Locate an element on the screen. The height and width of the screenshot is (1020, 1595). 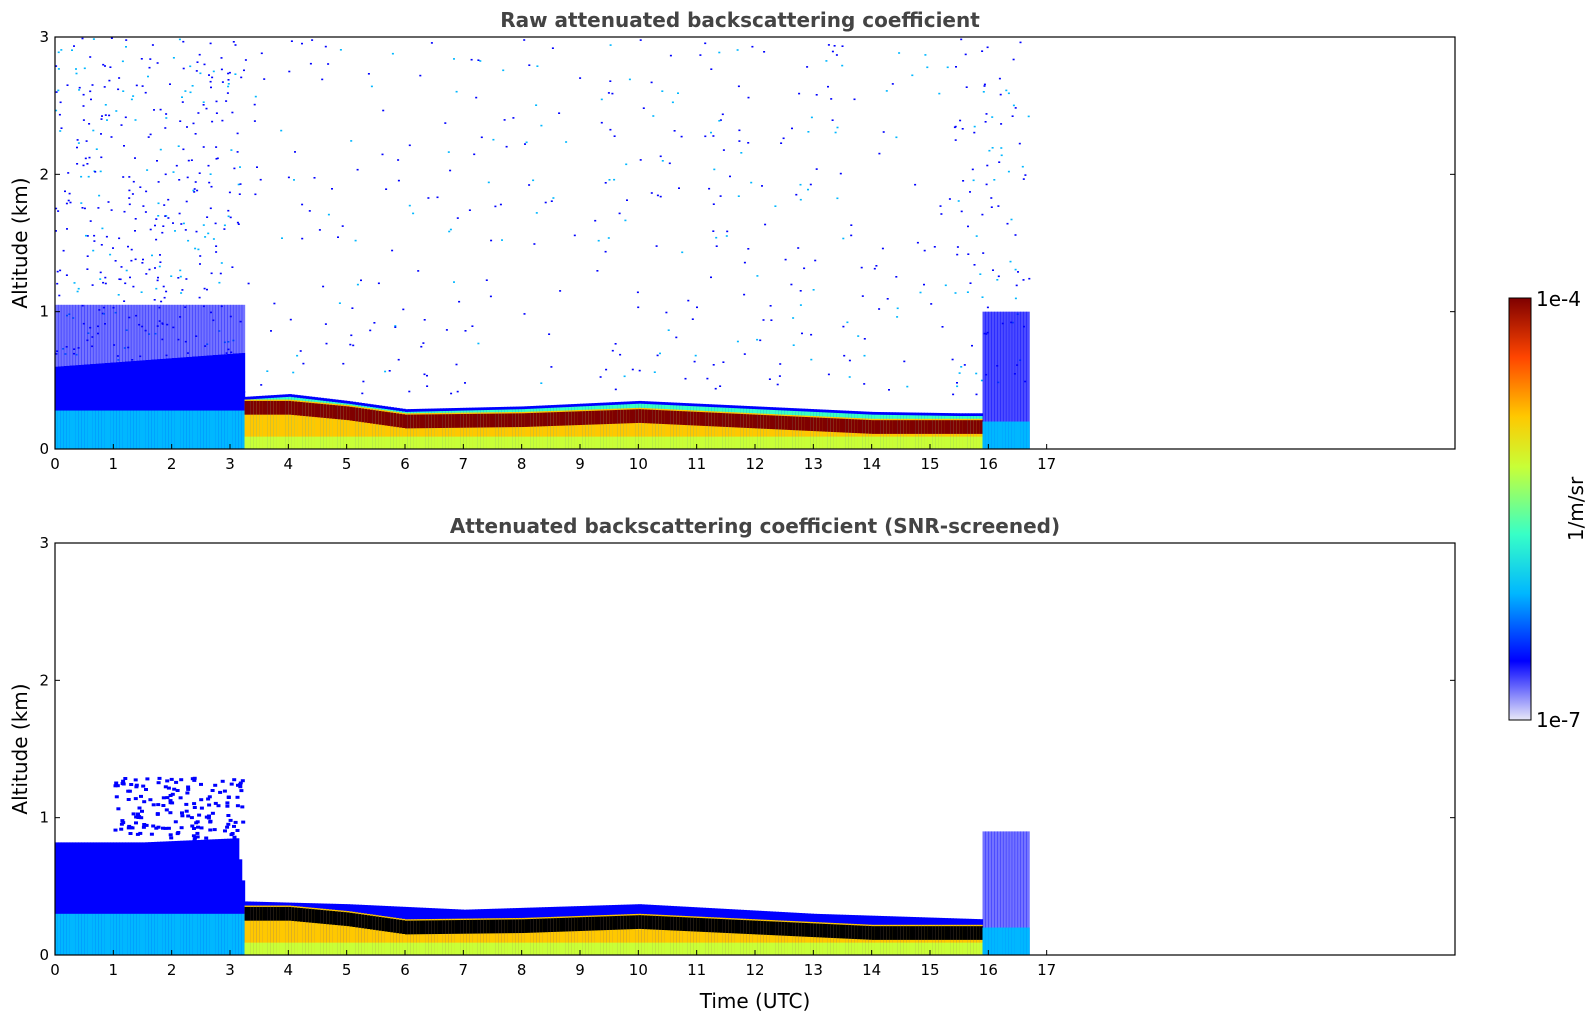
x-tick-label: 15 is located at coordinates (929, 464).